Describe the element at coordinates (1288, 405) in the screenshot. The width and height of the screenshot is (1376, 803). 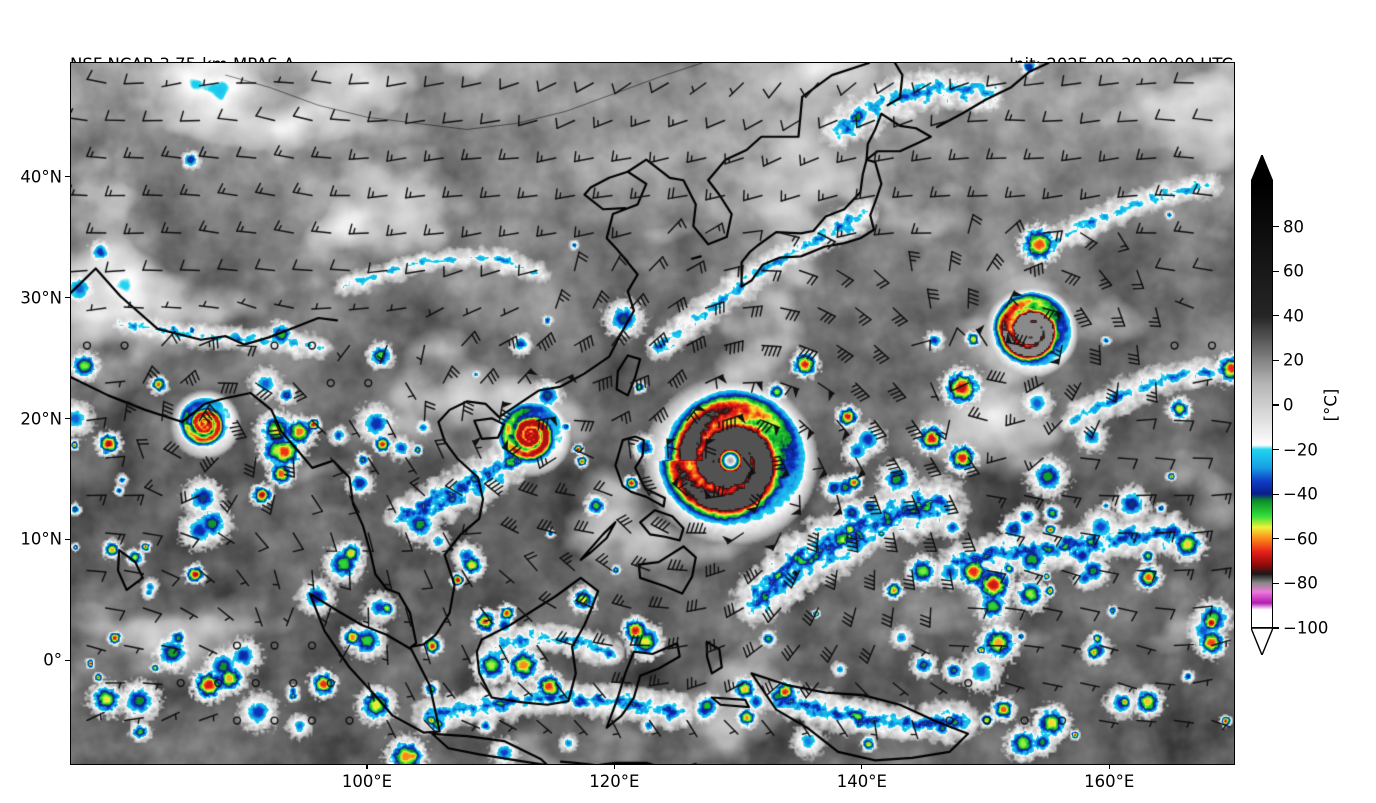
I see `colorbar-tick-label: 0` at that location.